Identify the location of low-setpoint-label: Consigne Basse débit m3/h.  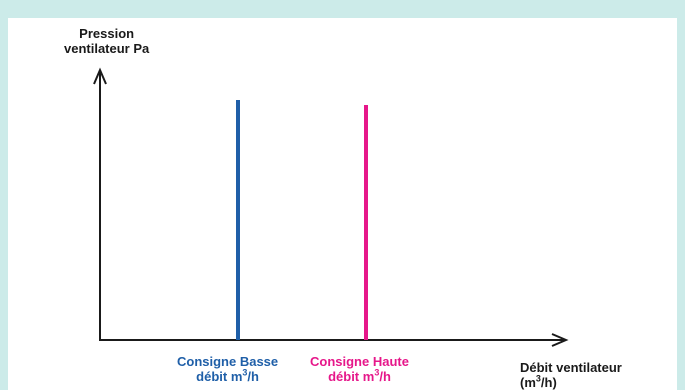
(227, 369).